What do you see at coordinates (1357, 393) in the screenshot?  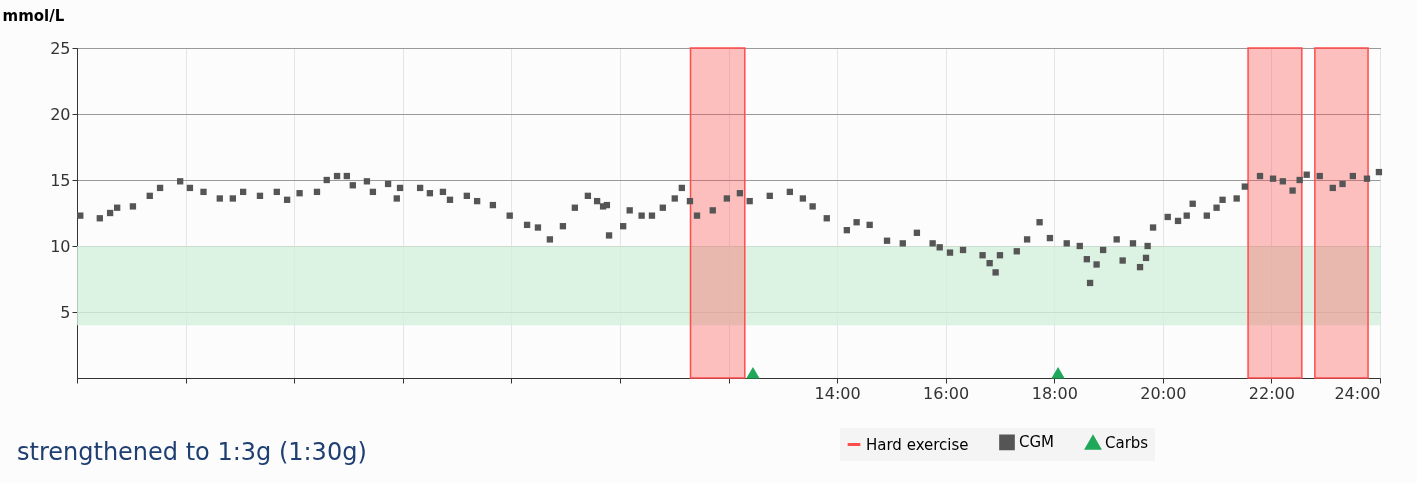 I see `x-tick-label: 24:00` at bounding box center [1357, 393].